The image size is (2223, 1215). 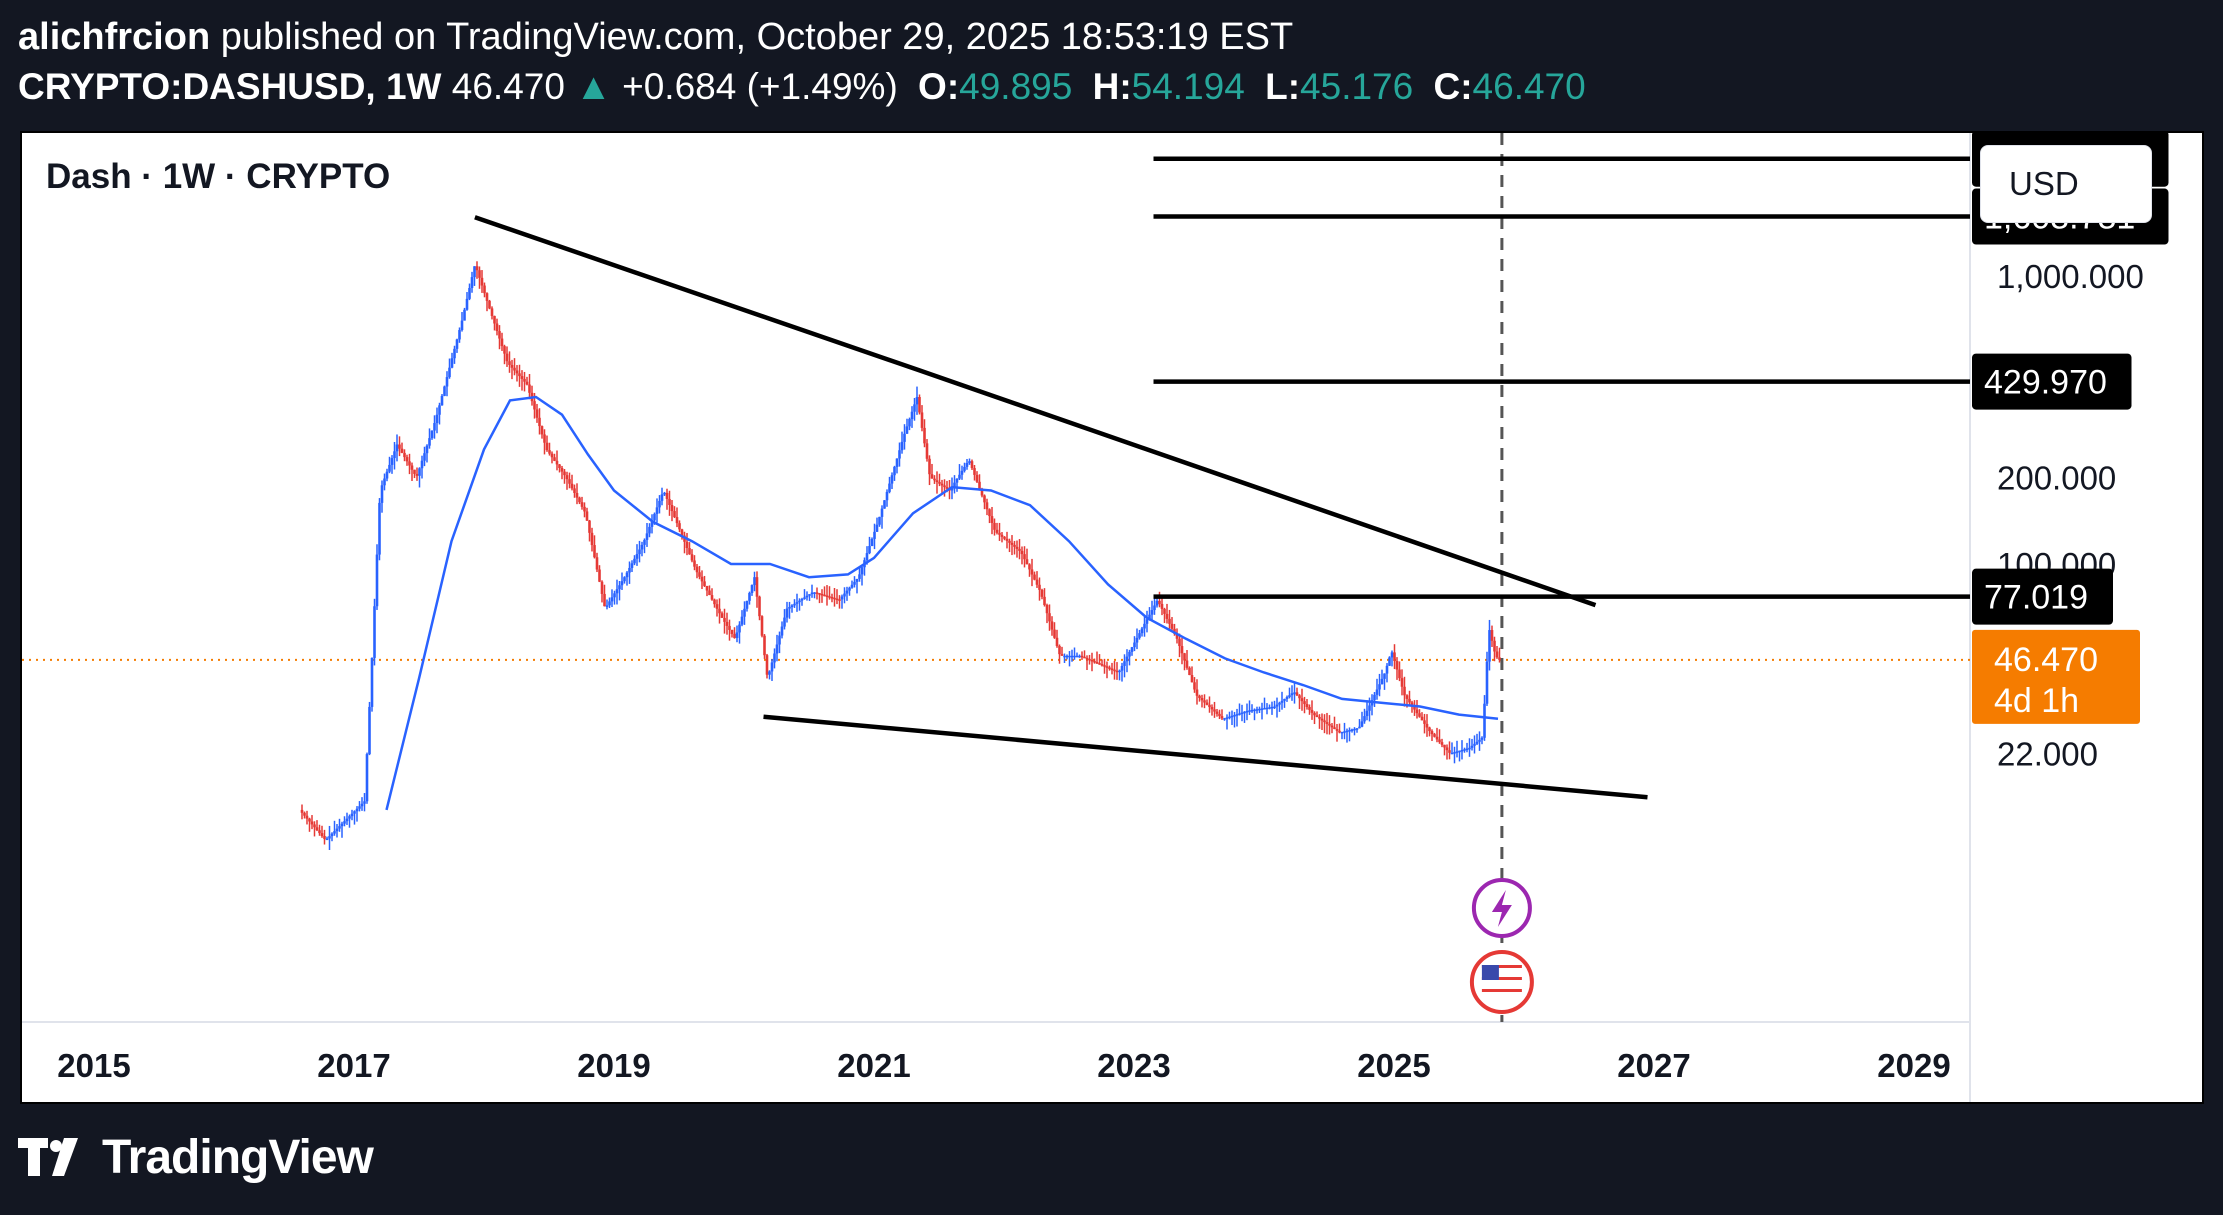 I want to click on x-tick-label: 2029, so click(x=1913, y=1065).